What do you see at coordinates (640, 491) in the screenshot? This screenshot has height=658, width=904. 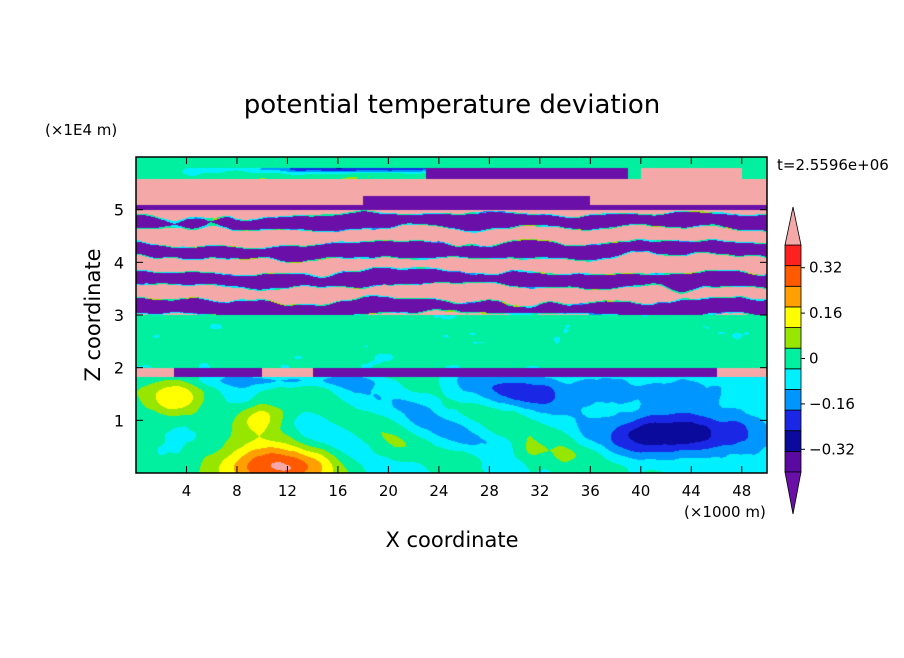 I see `x-tick-label: 40` at bounding box center [640, 491].